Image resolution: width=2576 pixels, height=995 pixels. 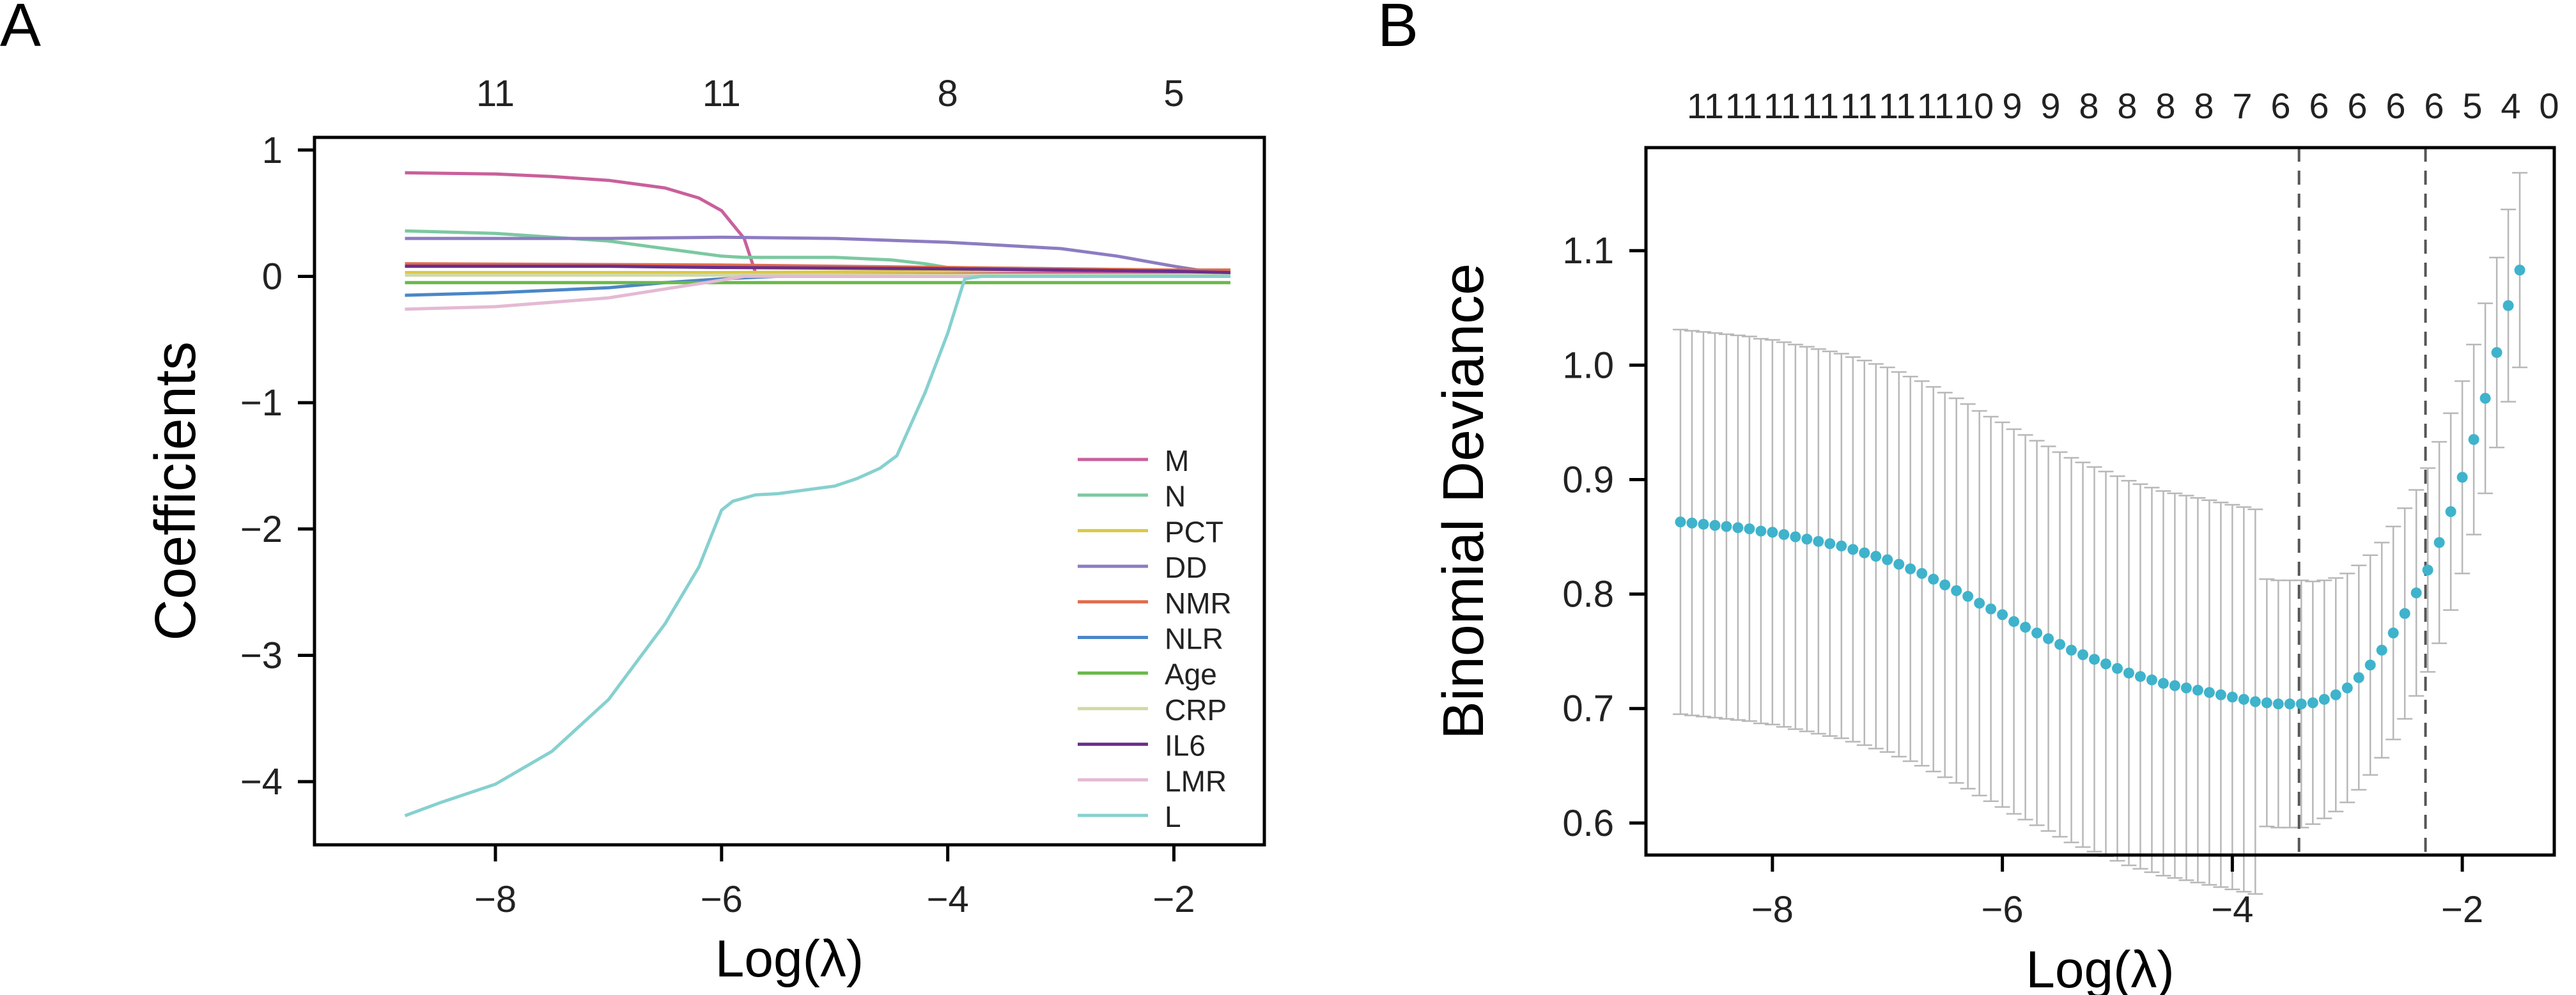 What do you see at coordinates (818, 285) in the screenshot?
I see `series-line-nlr` at bounding box center [818, 285].